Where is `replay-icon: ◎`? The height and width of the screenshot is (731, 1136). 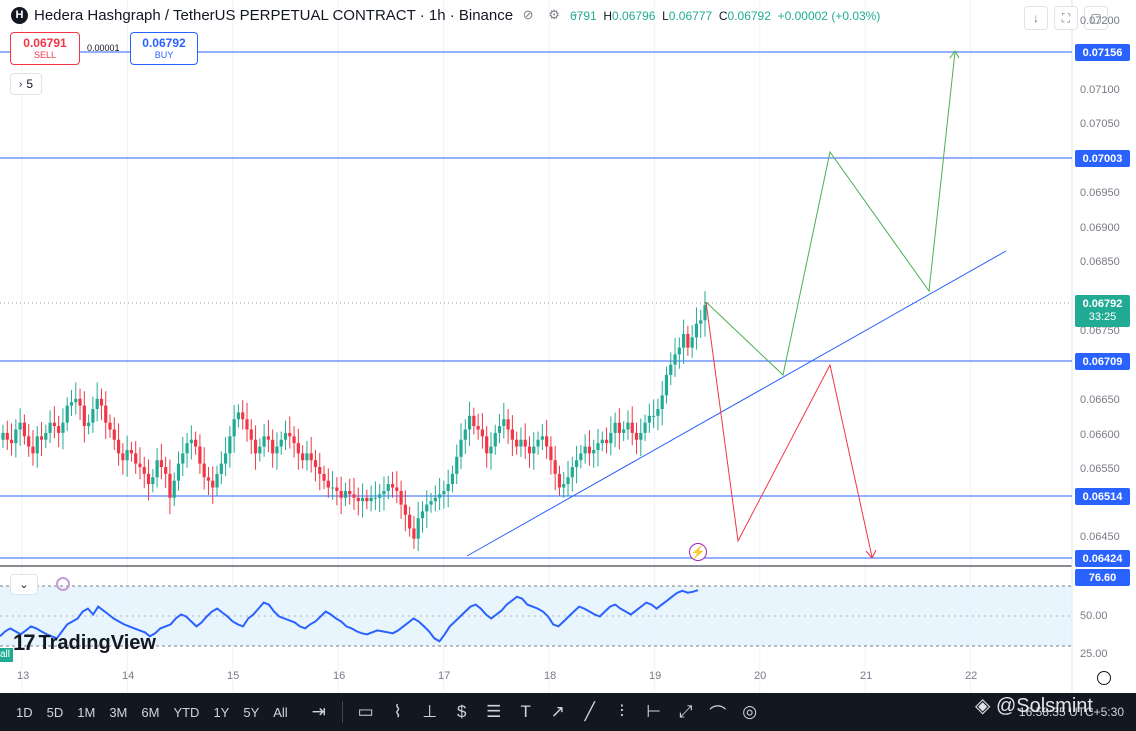 replay-icon: ◎ is located at coordinates (750, 711).